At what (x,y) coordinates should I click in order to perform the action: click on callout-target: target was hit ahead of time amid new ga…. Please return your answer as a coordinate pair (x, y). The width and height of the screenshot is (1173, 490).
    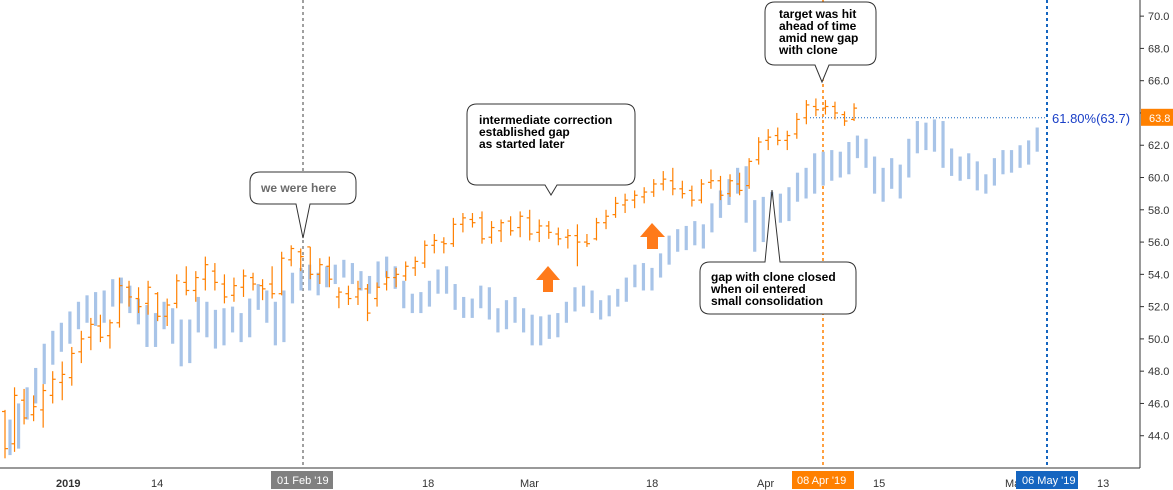
    Looking at the image, I should click on (820, 42).